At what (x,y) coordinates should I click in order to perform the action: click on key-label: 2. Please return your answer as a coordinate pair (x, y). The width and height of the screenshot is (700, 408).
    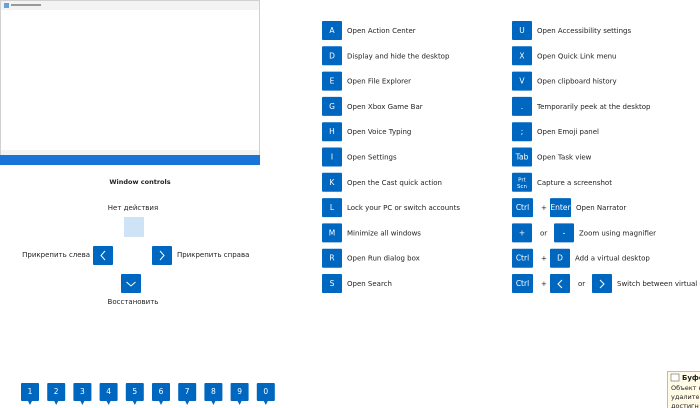
    Looking at the image, I should click on (56, 391).